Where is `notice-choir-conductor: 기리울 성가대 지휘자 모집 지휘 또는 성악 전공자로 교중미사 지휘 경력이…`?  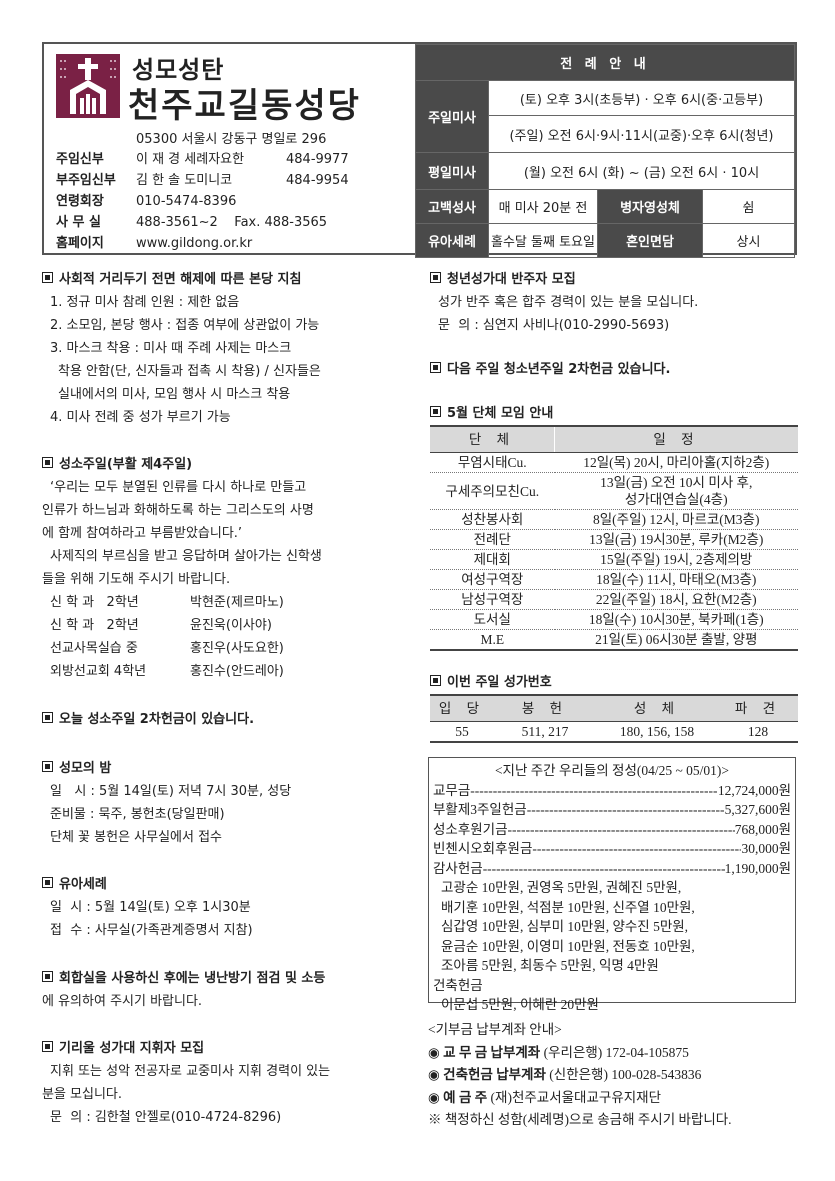 notice-choir-conductor: 기리울 성가대 지휘자 모집 지휘 또는 성악 전공자로 교중미사 지휘 경력이… is located at coordinates (186, 1083).